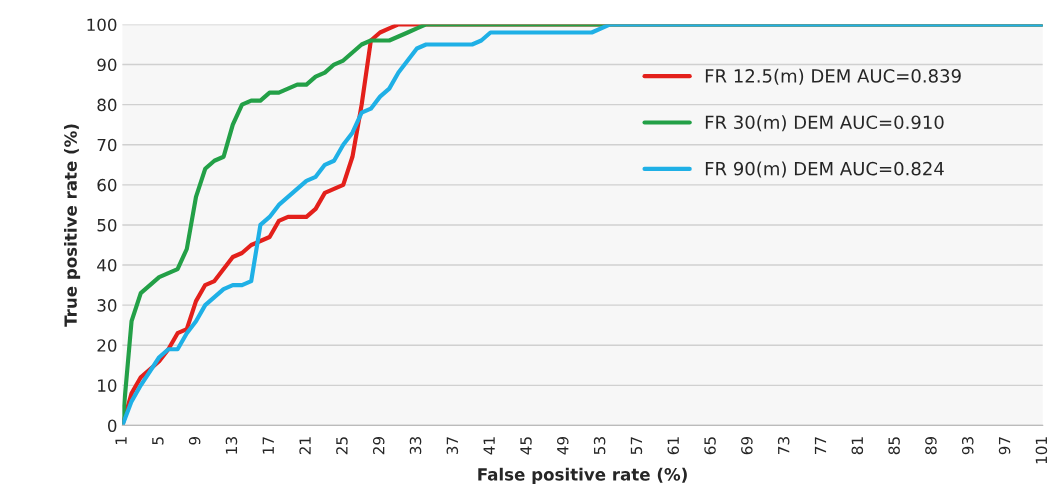 This screenshot has height=489, width=1064. I want to click on x-tick-label: 57, so click(636, 446).